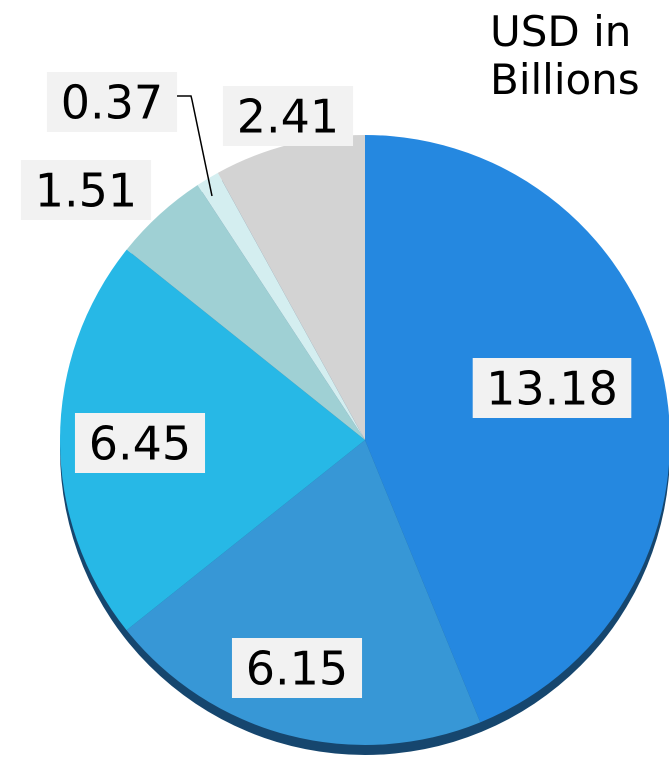  I want to click on data-label-1-51: 1.51, so click(86, 190).